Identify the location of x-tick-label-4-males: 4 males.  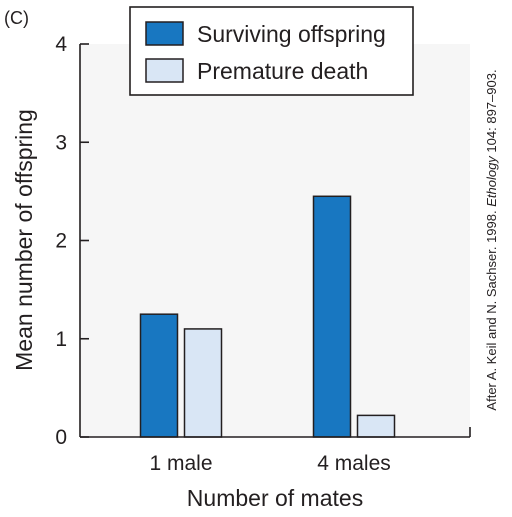
(354, 463).